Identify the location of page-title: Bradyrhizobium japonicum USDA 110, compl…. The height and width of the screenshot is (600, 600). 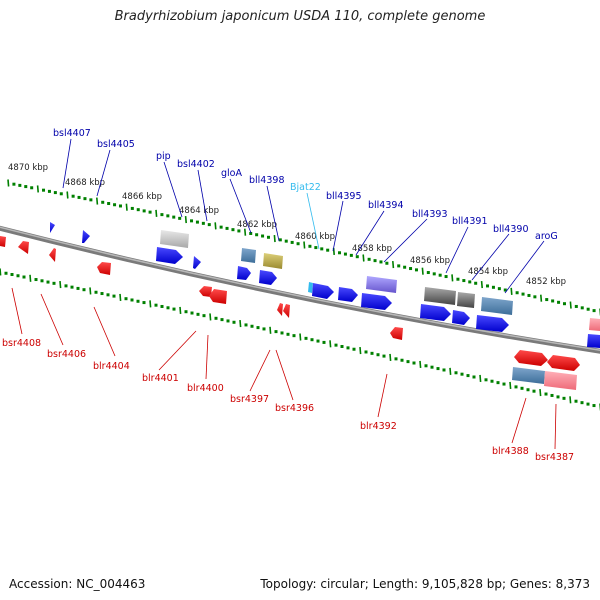
(300, 16).